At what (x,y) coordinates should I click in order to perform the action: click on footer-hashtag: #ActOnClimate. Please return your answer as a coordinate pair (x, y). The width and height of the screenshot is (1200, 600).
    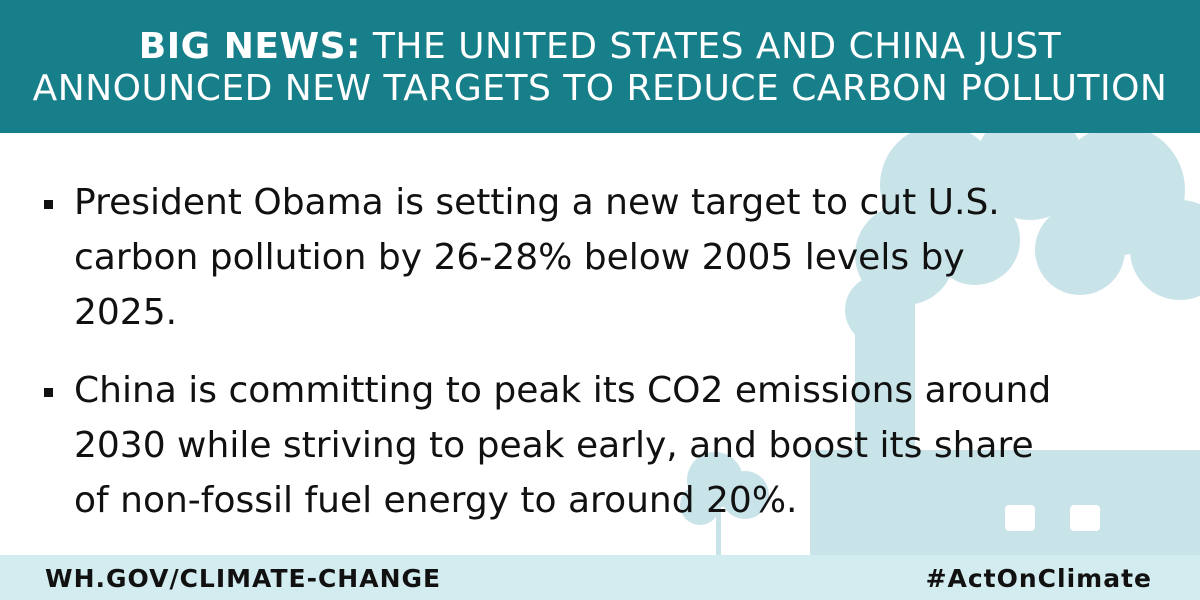
    Looking at the image, I should click on (1038, 578).